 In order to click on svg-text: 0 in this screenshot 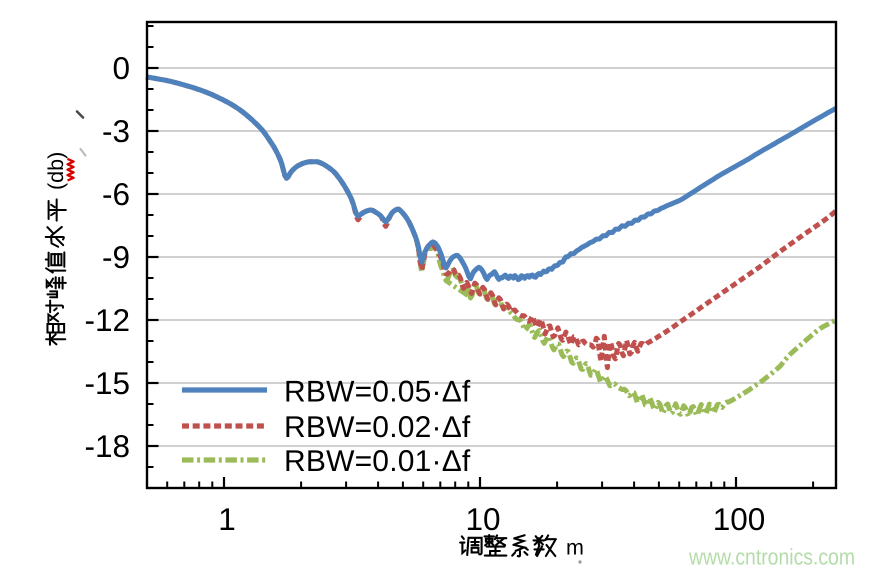, I will do `click(121, 68)`.